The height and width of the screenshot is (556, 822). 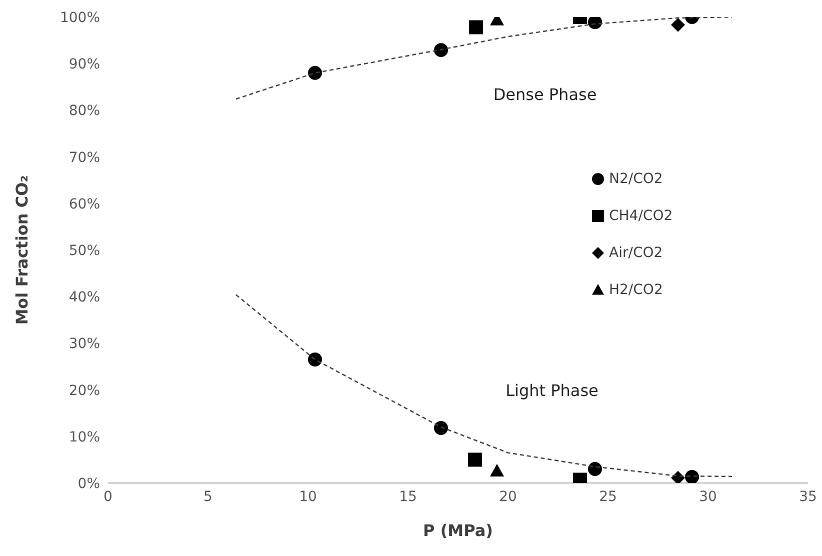 What do you see at coordinates (89, 484) in the screenshot?
I see `y-tick-label: 0%` at bounding box center [89, 484].